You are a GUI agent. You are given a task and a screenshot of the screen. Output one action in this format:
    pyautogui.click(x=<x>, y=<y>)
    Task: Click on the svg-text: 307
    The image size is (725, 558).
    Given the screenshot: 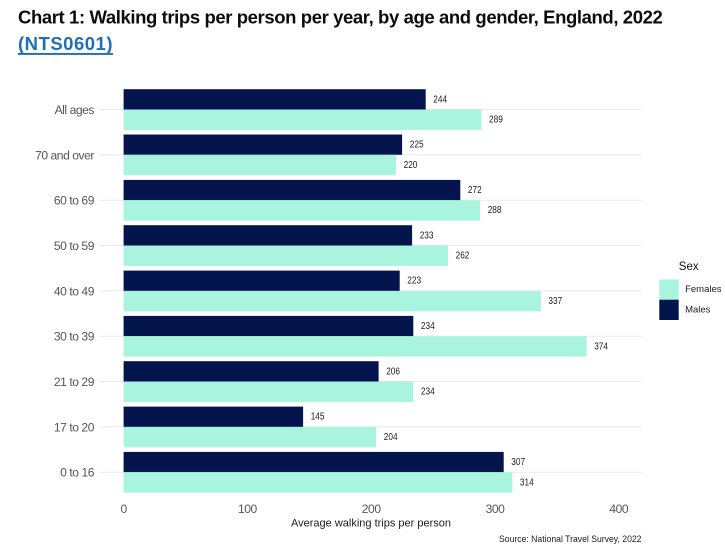 What is the action you would take?
    pyautogui.click(x=518, y=462)
    